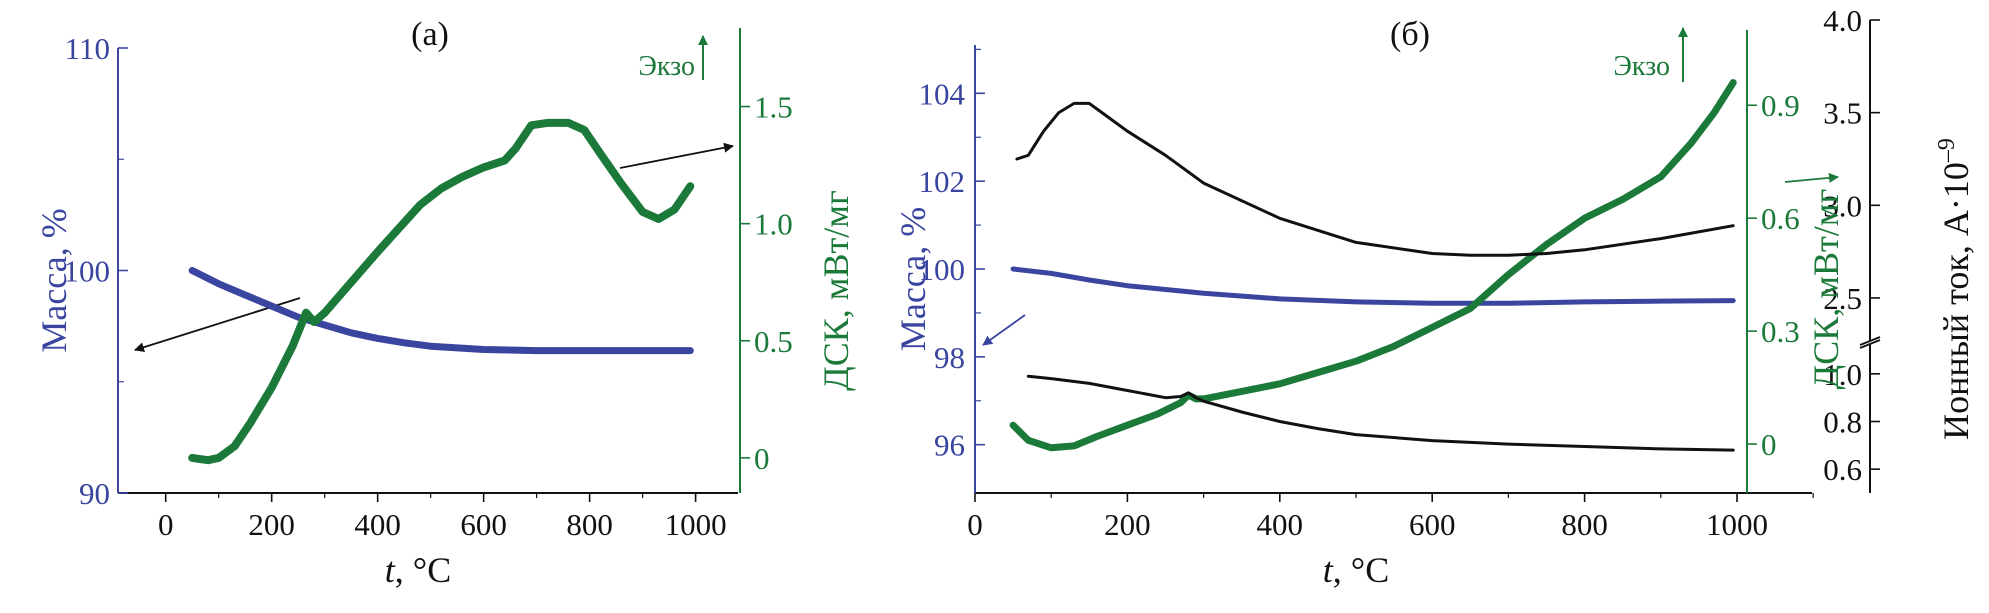 This screenshot has width=1989, height=613. I want to click on panel-a-right-axis-title: ДСК, мВт/мг, so click(836, 290).